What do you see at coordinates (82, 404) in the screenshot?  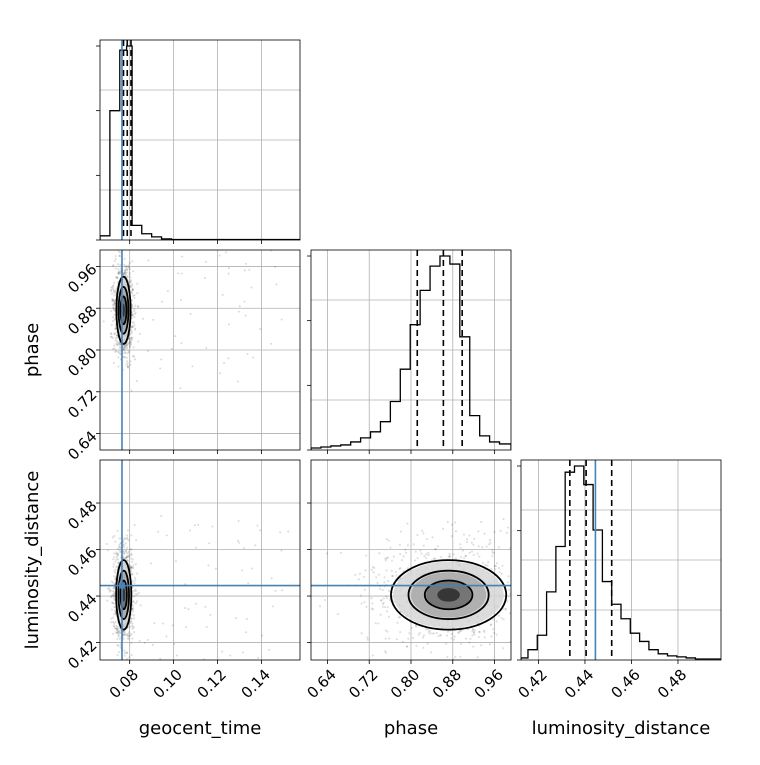 I see `y-tick-label: 0.72` at bounding box center [82, 404].